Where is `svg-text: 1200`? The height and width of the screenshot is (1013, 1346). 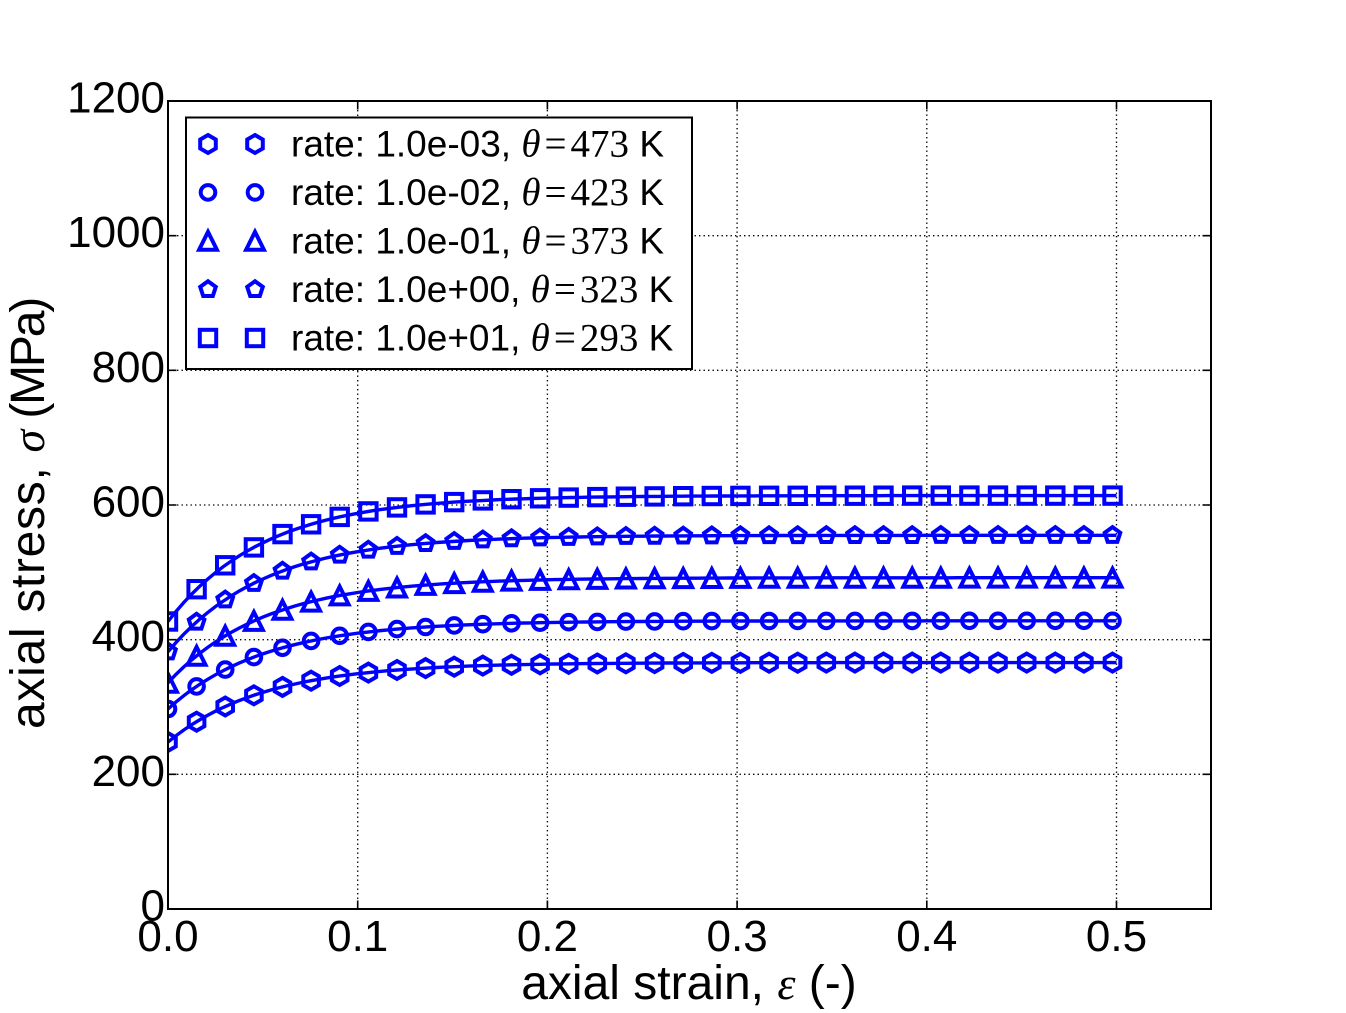
svg-text: 1200 is located at coordinates (116, 98).